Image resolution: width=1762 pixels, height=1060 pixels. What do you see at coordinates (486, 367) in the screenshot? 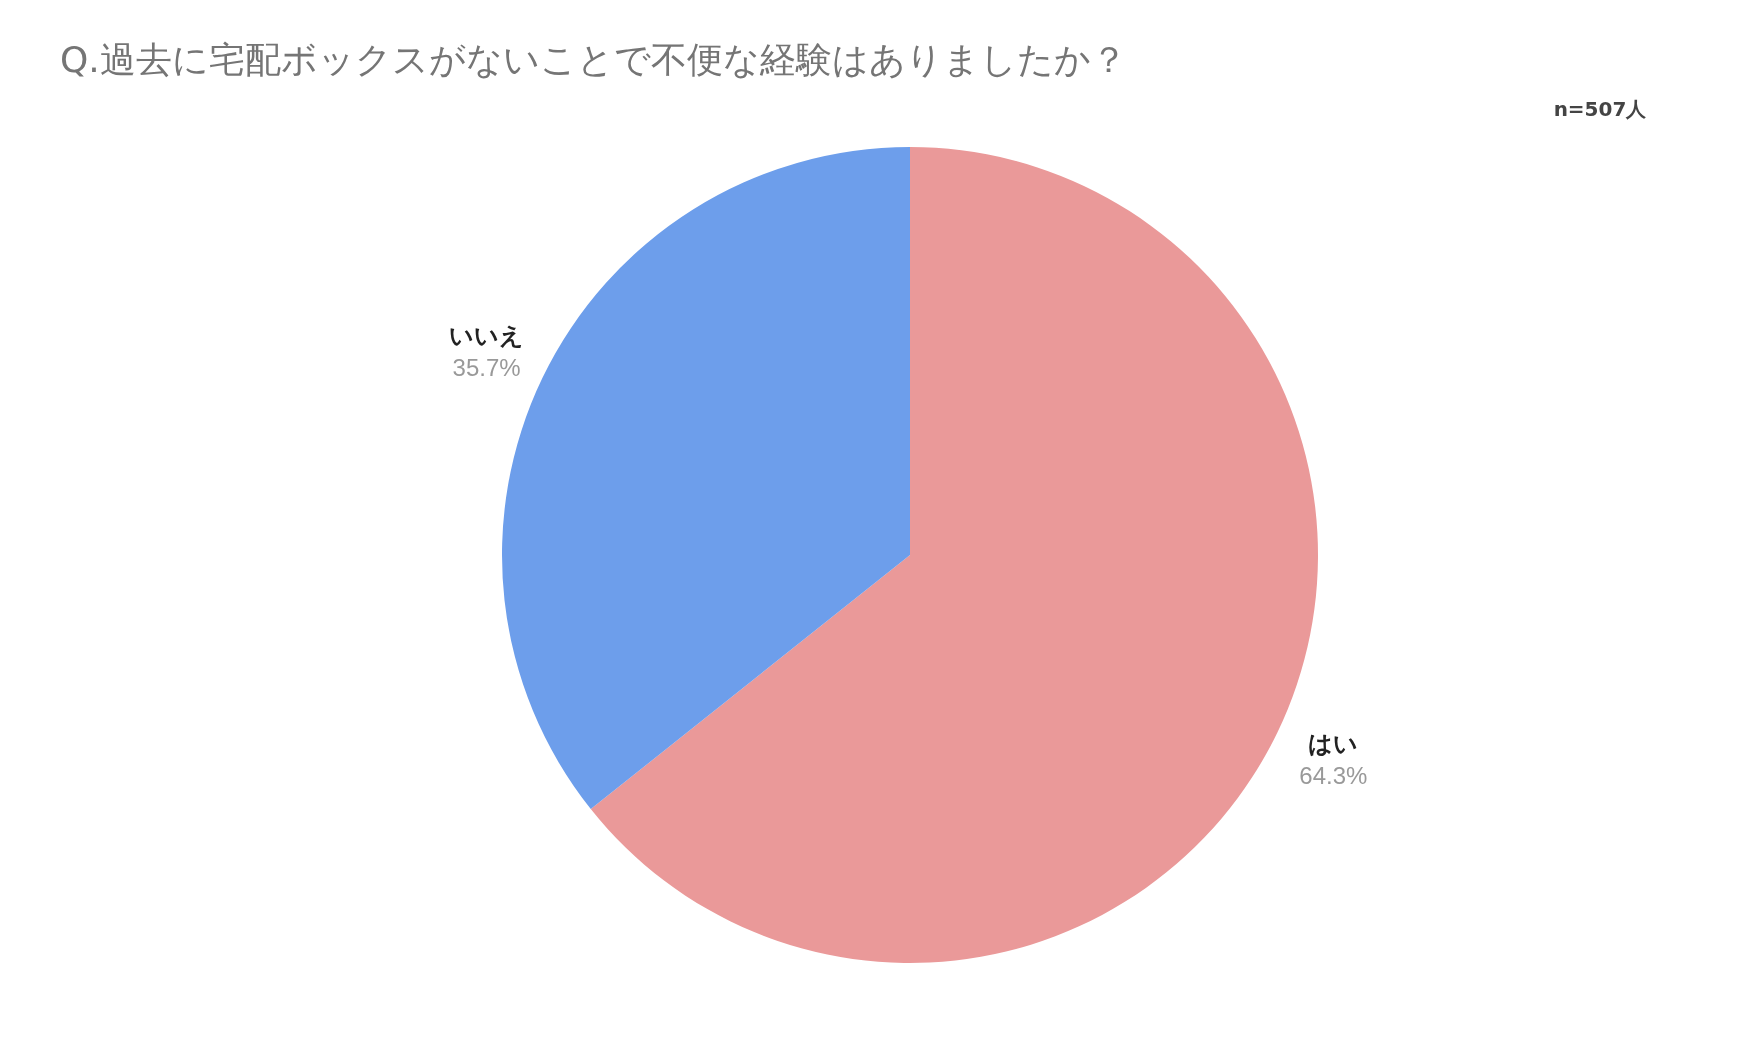
I see `data-label: 35.7%` at bounding box center [486, 367].